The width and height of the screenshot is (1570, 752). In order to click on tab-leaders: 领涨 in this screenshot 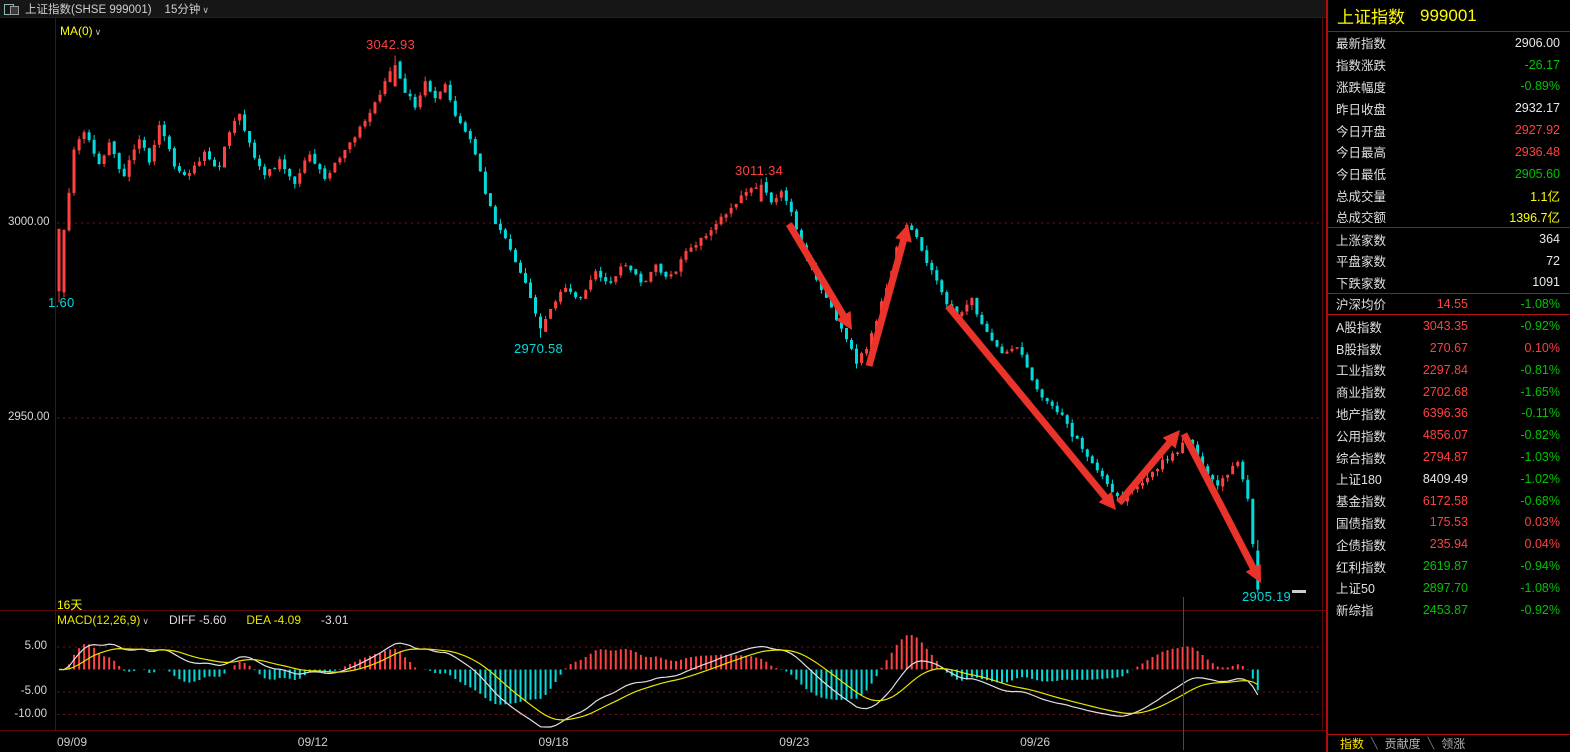, I will do `click(1453, 744)`.